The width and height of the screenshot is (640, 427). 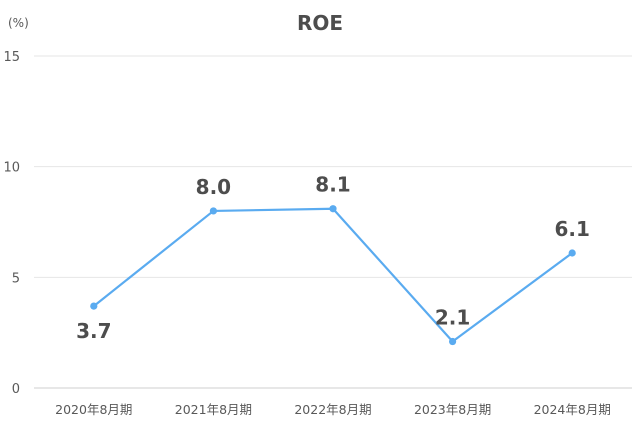 What do you see at coordinates (452, 409) in the screenshot?
I see `x-tick-label: 2023年8月期` at bounding box center [452, 409].